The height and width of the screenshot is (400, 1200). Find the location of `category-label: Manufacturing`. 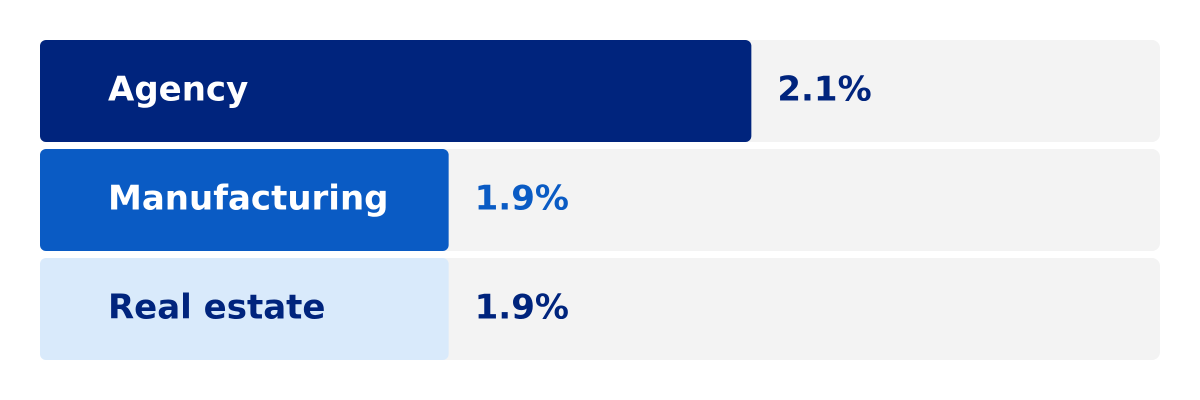

category-label: Manufacturing is located at coordinates (248, 199).